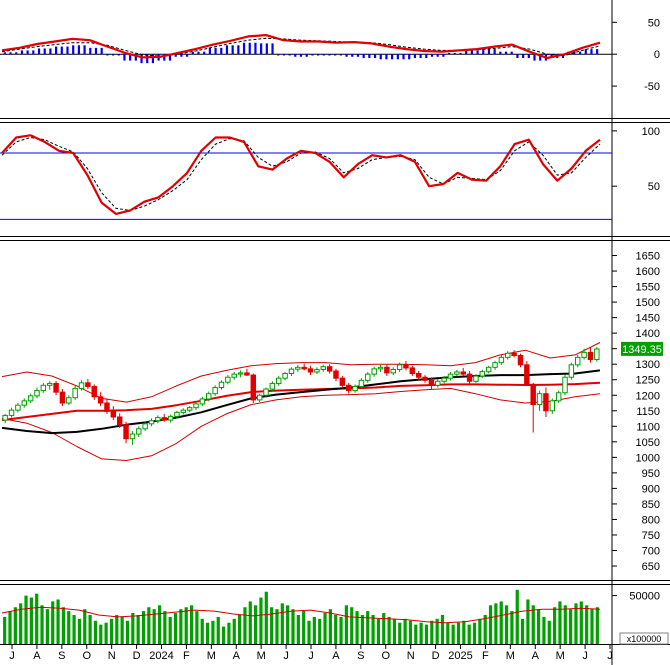  I want to click on x-tick-label: A, so click(336, 656).